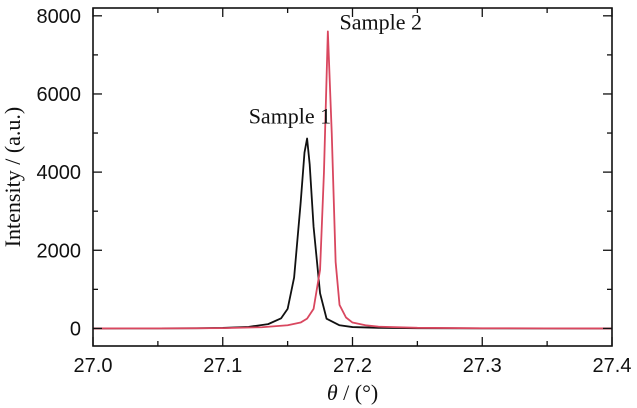  I want to click on x-tick-label: 27.4, so click(612, 366).